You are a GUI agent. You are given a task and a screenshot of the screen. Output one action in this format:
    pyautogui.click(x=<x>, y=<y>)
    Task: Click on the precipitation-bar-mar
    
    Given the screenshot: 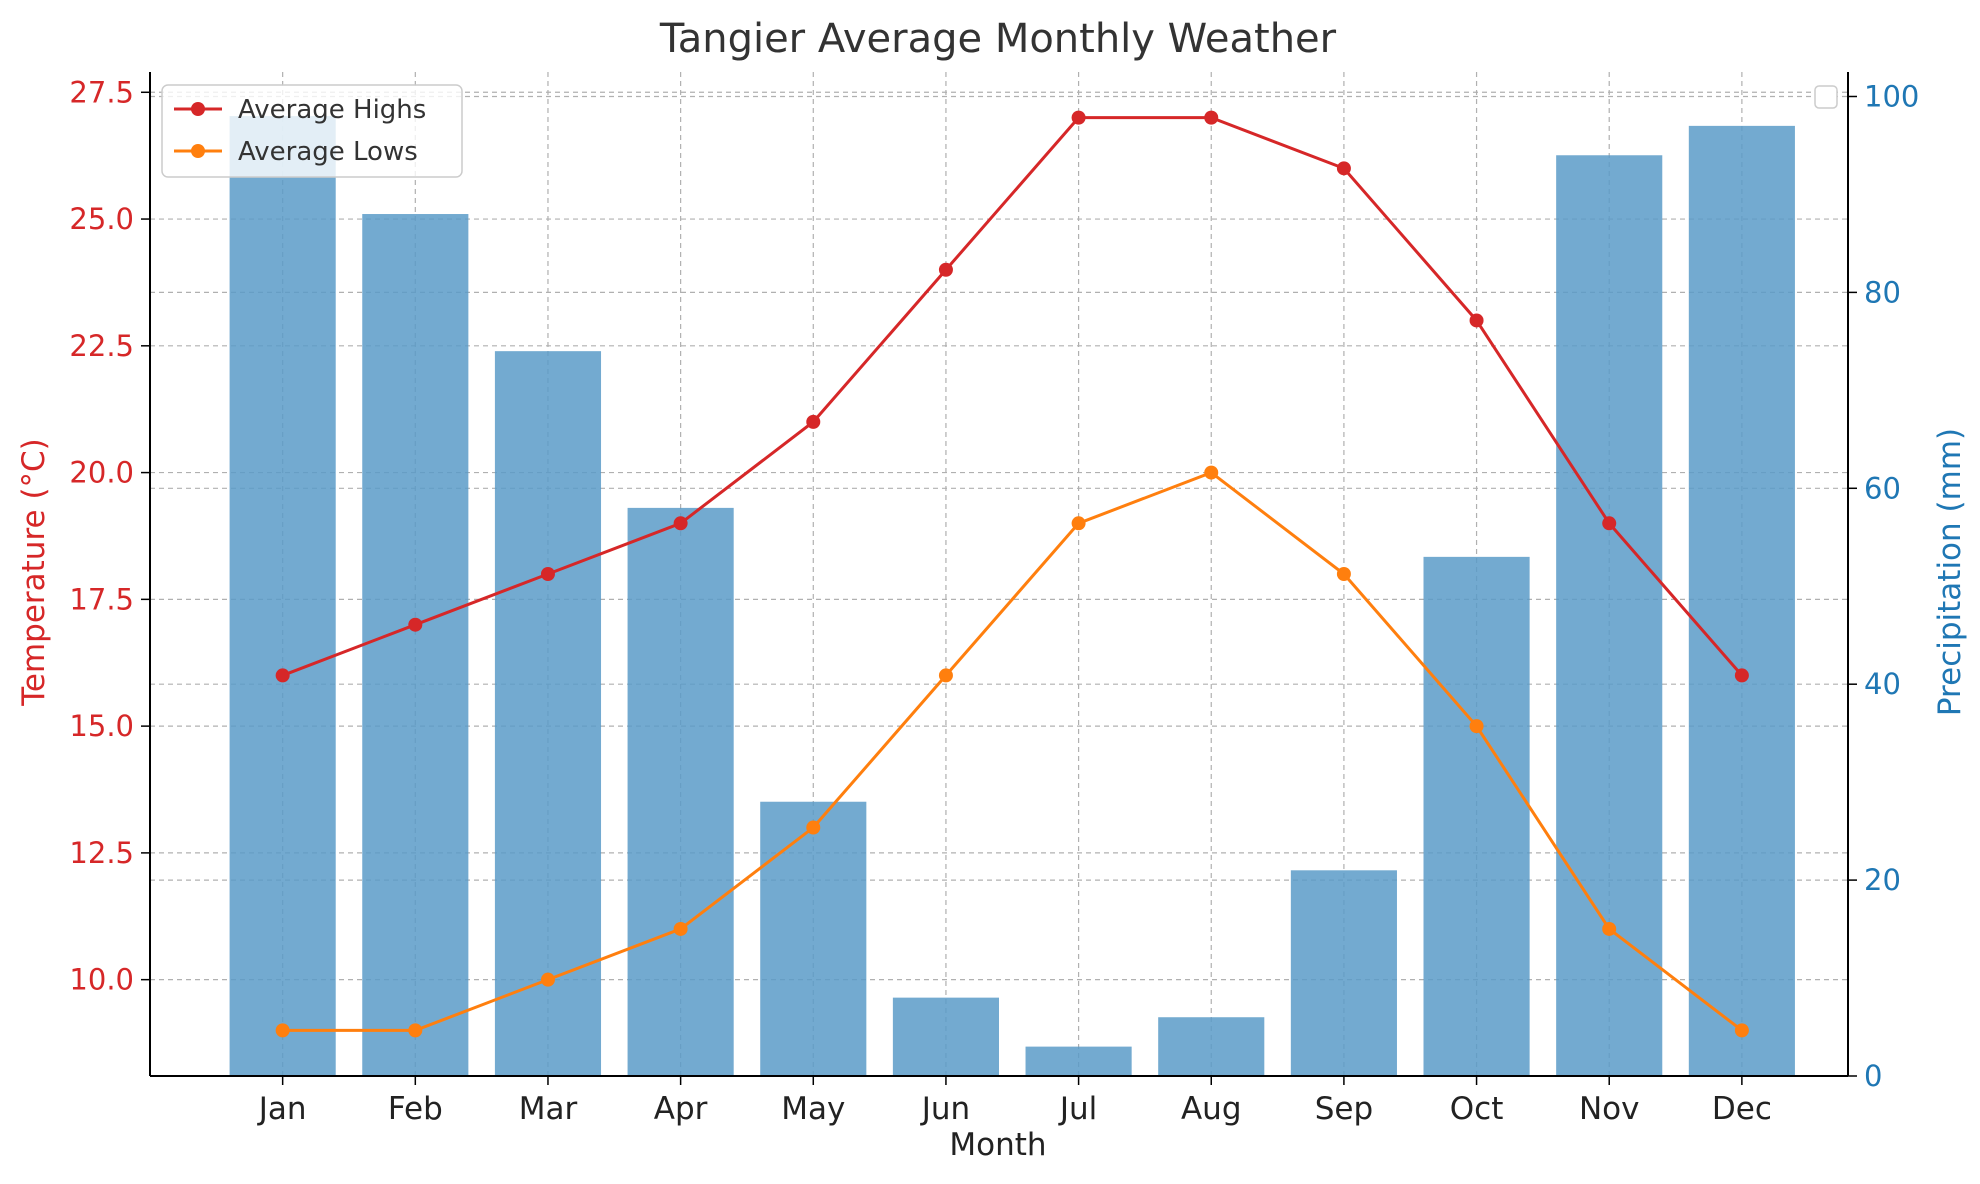 What is the action you would take?
    pyautogui.click(x=548, y=713)
    